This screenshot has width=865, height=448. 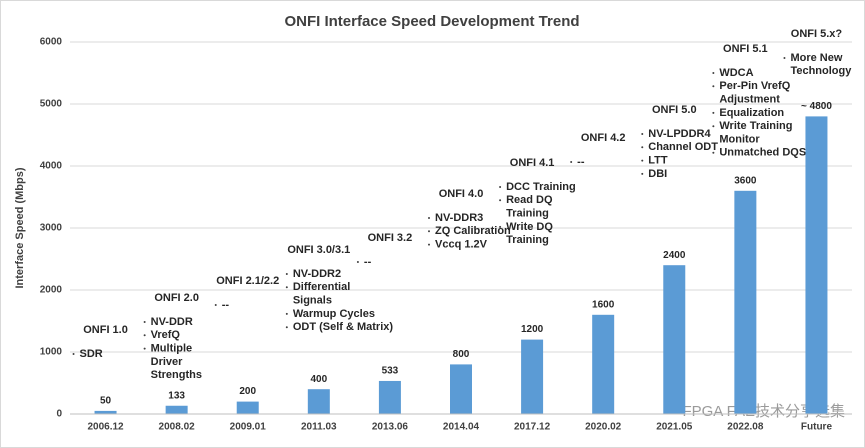 I want to click on feature-text: Monitor, so click(x=739, y=139).